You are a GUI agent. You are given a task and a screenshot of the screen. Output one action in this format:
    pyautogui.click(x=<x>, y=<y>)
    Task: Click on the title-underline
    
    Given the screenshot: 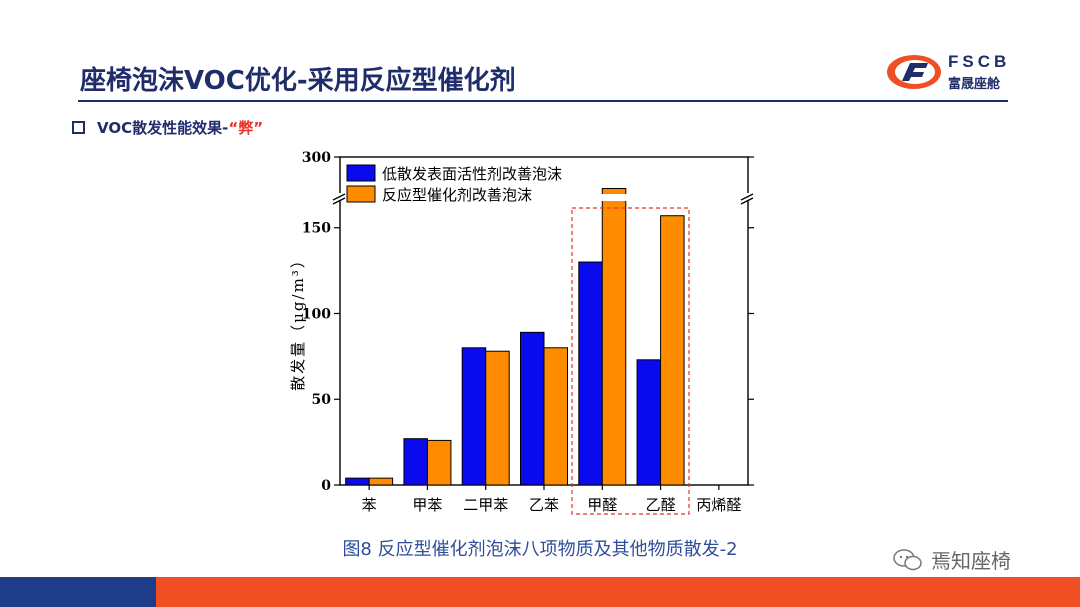 What is the action you would take?
    pyautogui.click(x=543, y=101)
    